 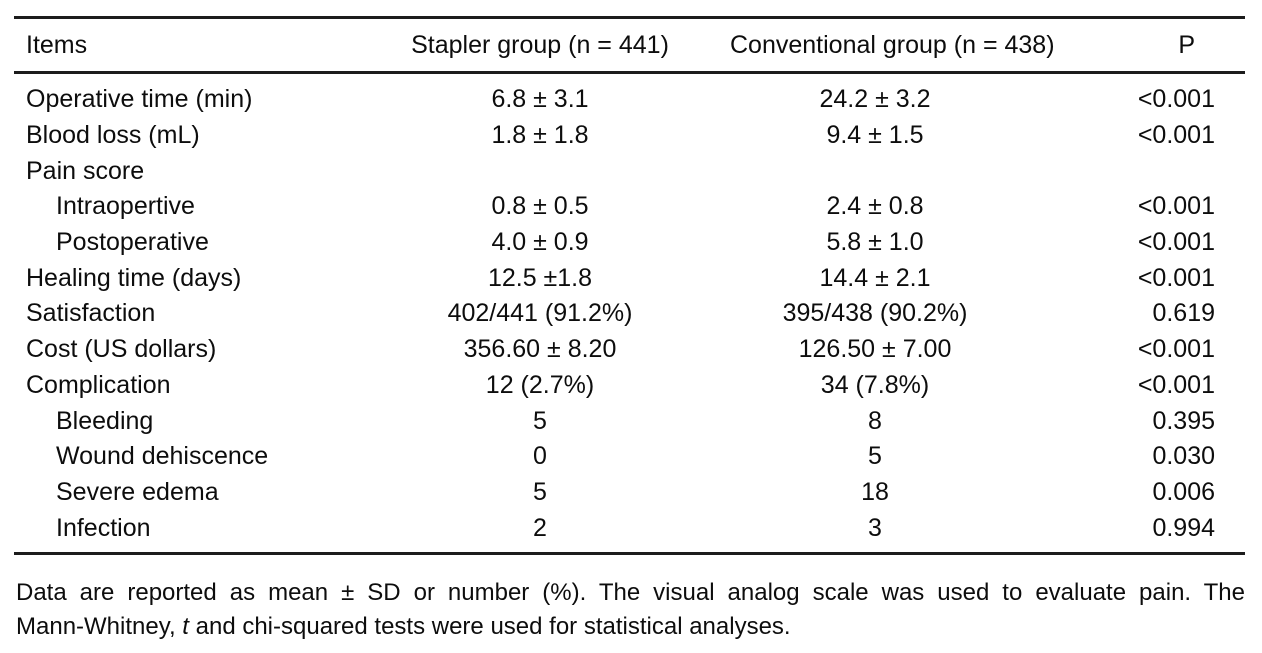 What do you see at coordinates (185, 626) in the screenshot?
I see `footnote-italic-t: t` at bounding box center [185, 626].